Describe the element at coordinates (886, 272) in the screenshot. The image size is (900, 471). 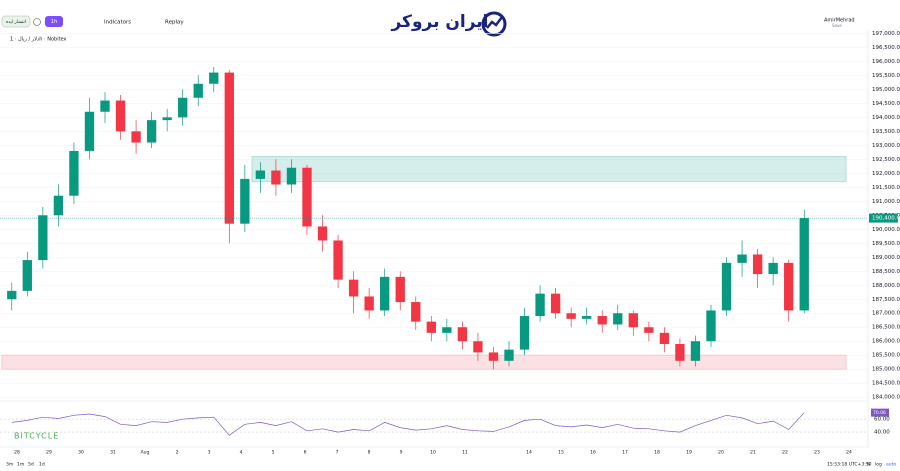
I see `y-tick-label: 188,500.00` at that location.